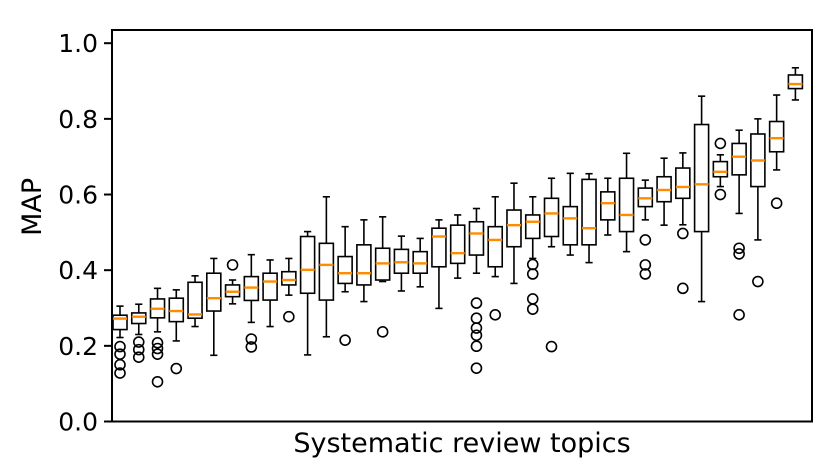 Image resolution: width=830 pixels, height=475 pixels. I want to click on y-tick-label: 0.4, so click(78, 270).